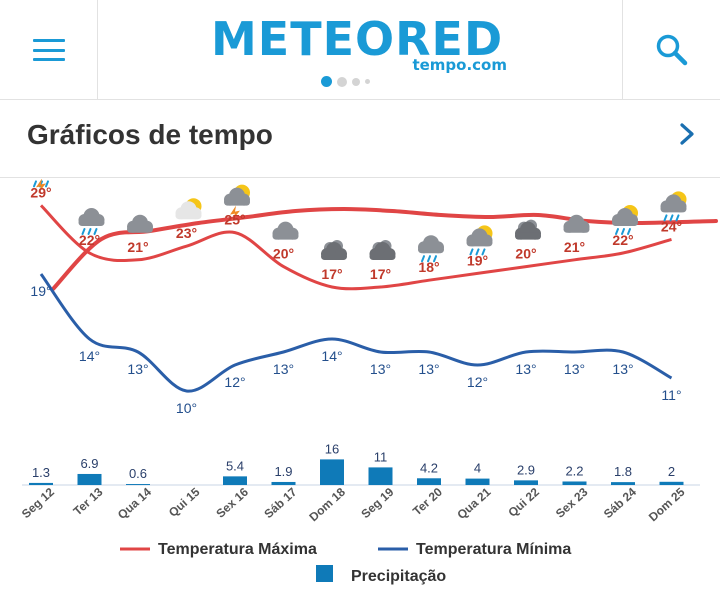 This screenshot has height=616, width=720. What do you see at coordinates (237, 202) in the screenshot?
I see `thunder-sun-icon` at bounding box center [237, 202].